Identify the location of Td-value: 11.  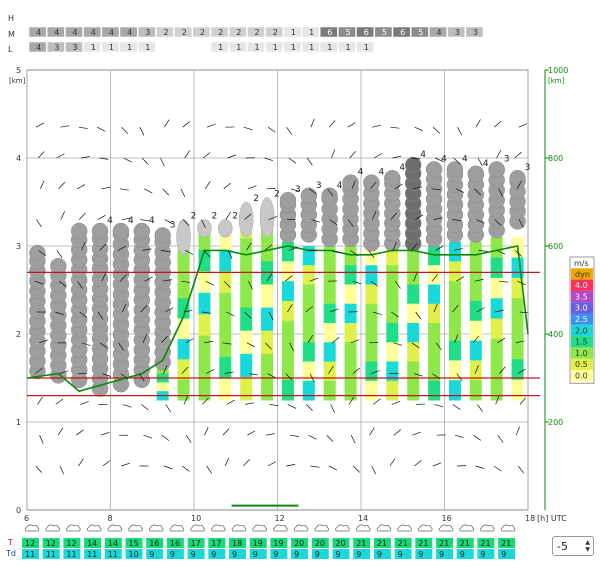
(113, 554).